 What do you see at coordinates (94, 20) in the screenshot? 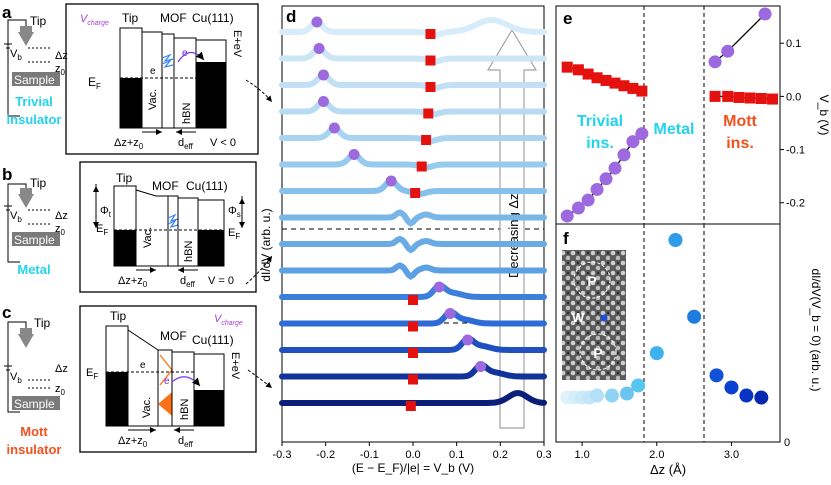
I see `vcharge-label: Vcharge` at bounding box center [94, 20].